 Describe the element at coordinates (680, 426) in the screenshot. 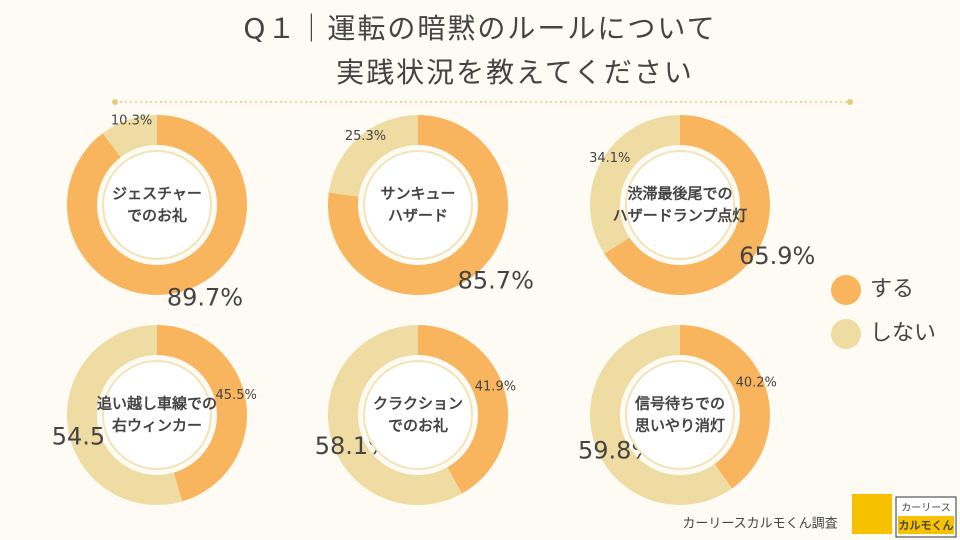

I see `center-label: 思いやり消灯` at that location.